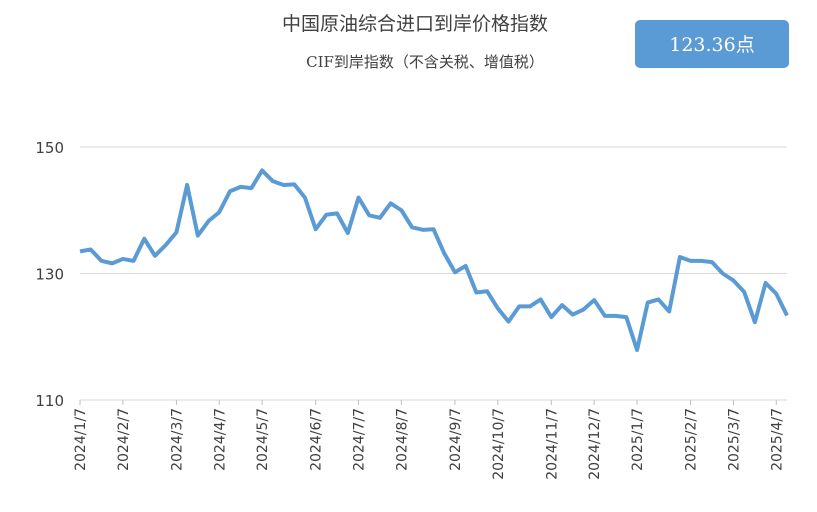 The height and width of the screenshot is (512, 817). Describe the element at coordinates (777, 439) in the screenshot. I see `x-tick-label: 2025/4/7` at that location.